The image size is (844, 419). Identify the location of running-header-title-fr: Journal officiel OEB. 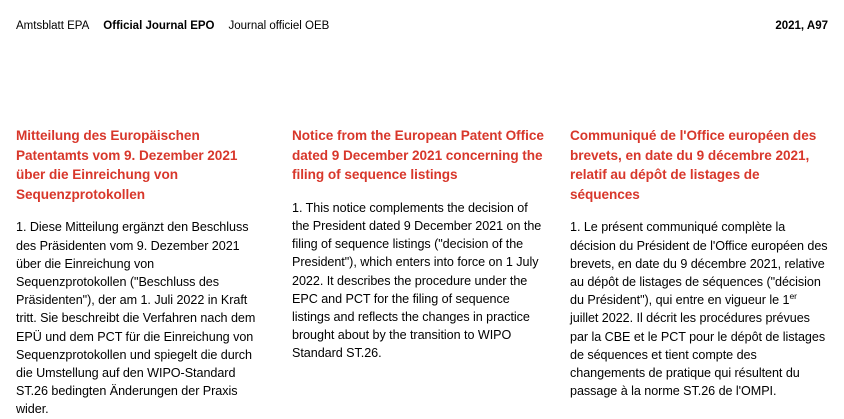
(279, 26).